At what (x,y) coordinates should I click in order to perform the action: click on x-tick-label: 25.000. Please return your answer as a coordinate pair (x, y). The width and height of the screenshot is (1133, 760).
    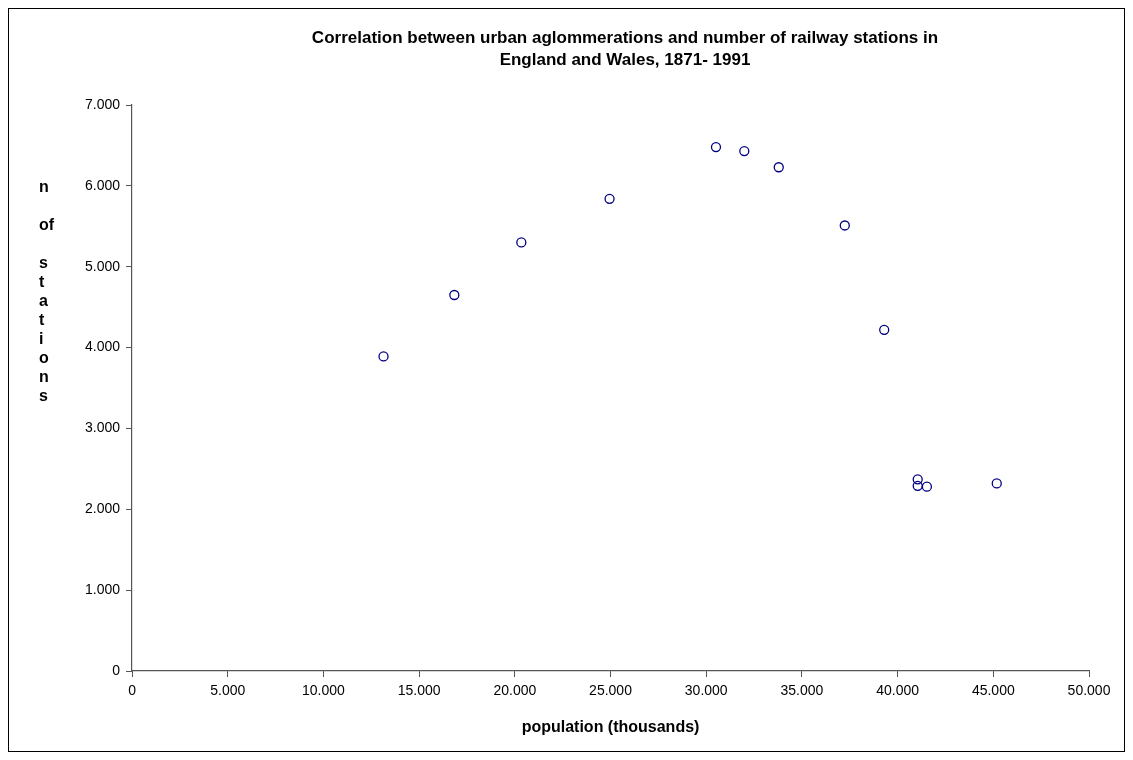
    Looking at the image, I should click on (611, 690).